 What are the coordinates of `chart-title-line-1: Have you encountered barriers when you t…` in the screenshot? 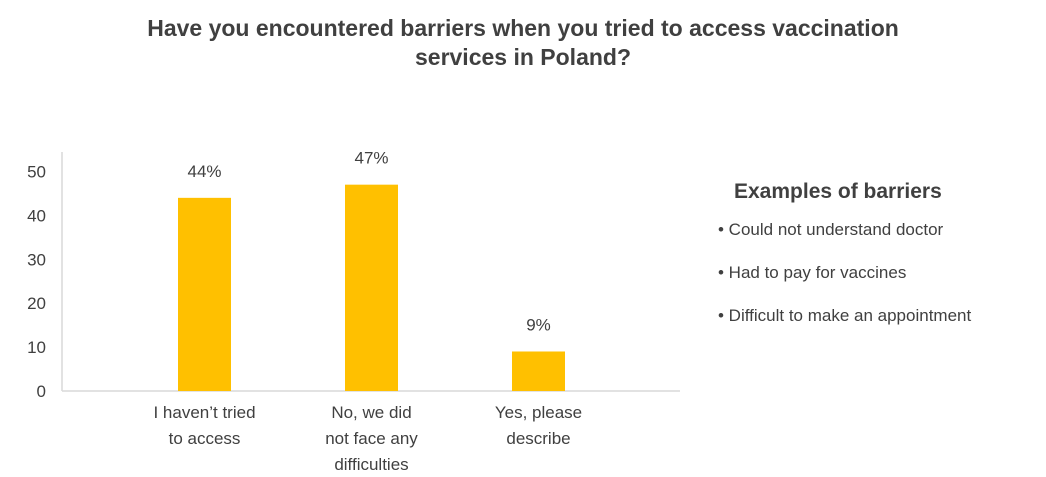 It's located at (523, 28).